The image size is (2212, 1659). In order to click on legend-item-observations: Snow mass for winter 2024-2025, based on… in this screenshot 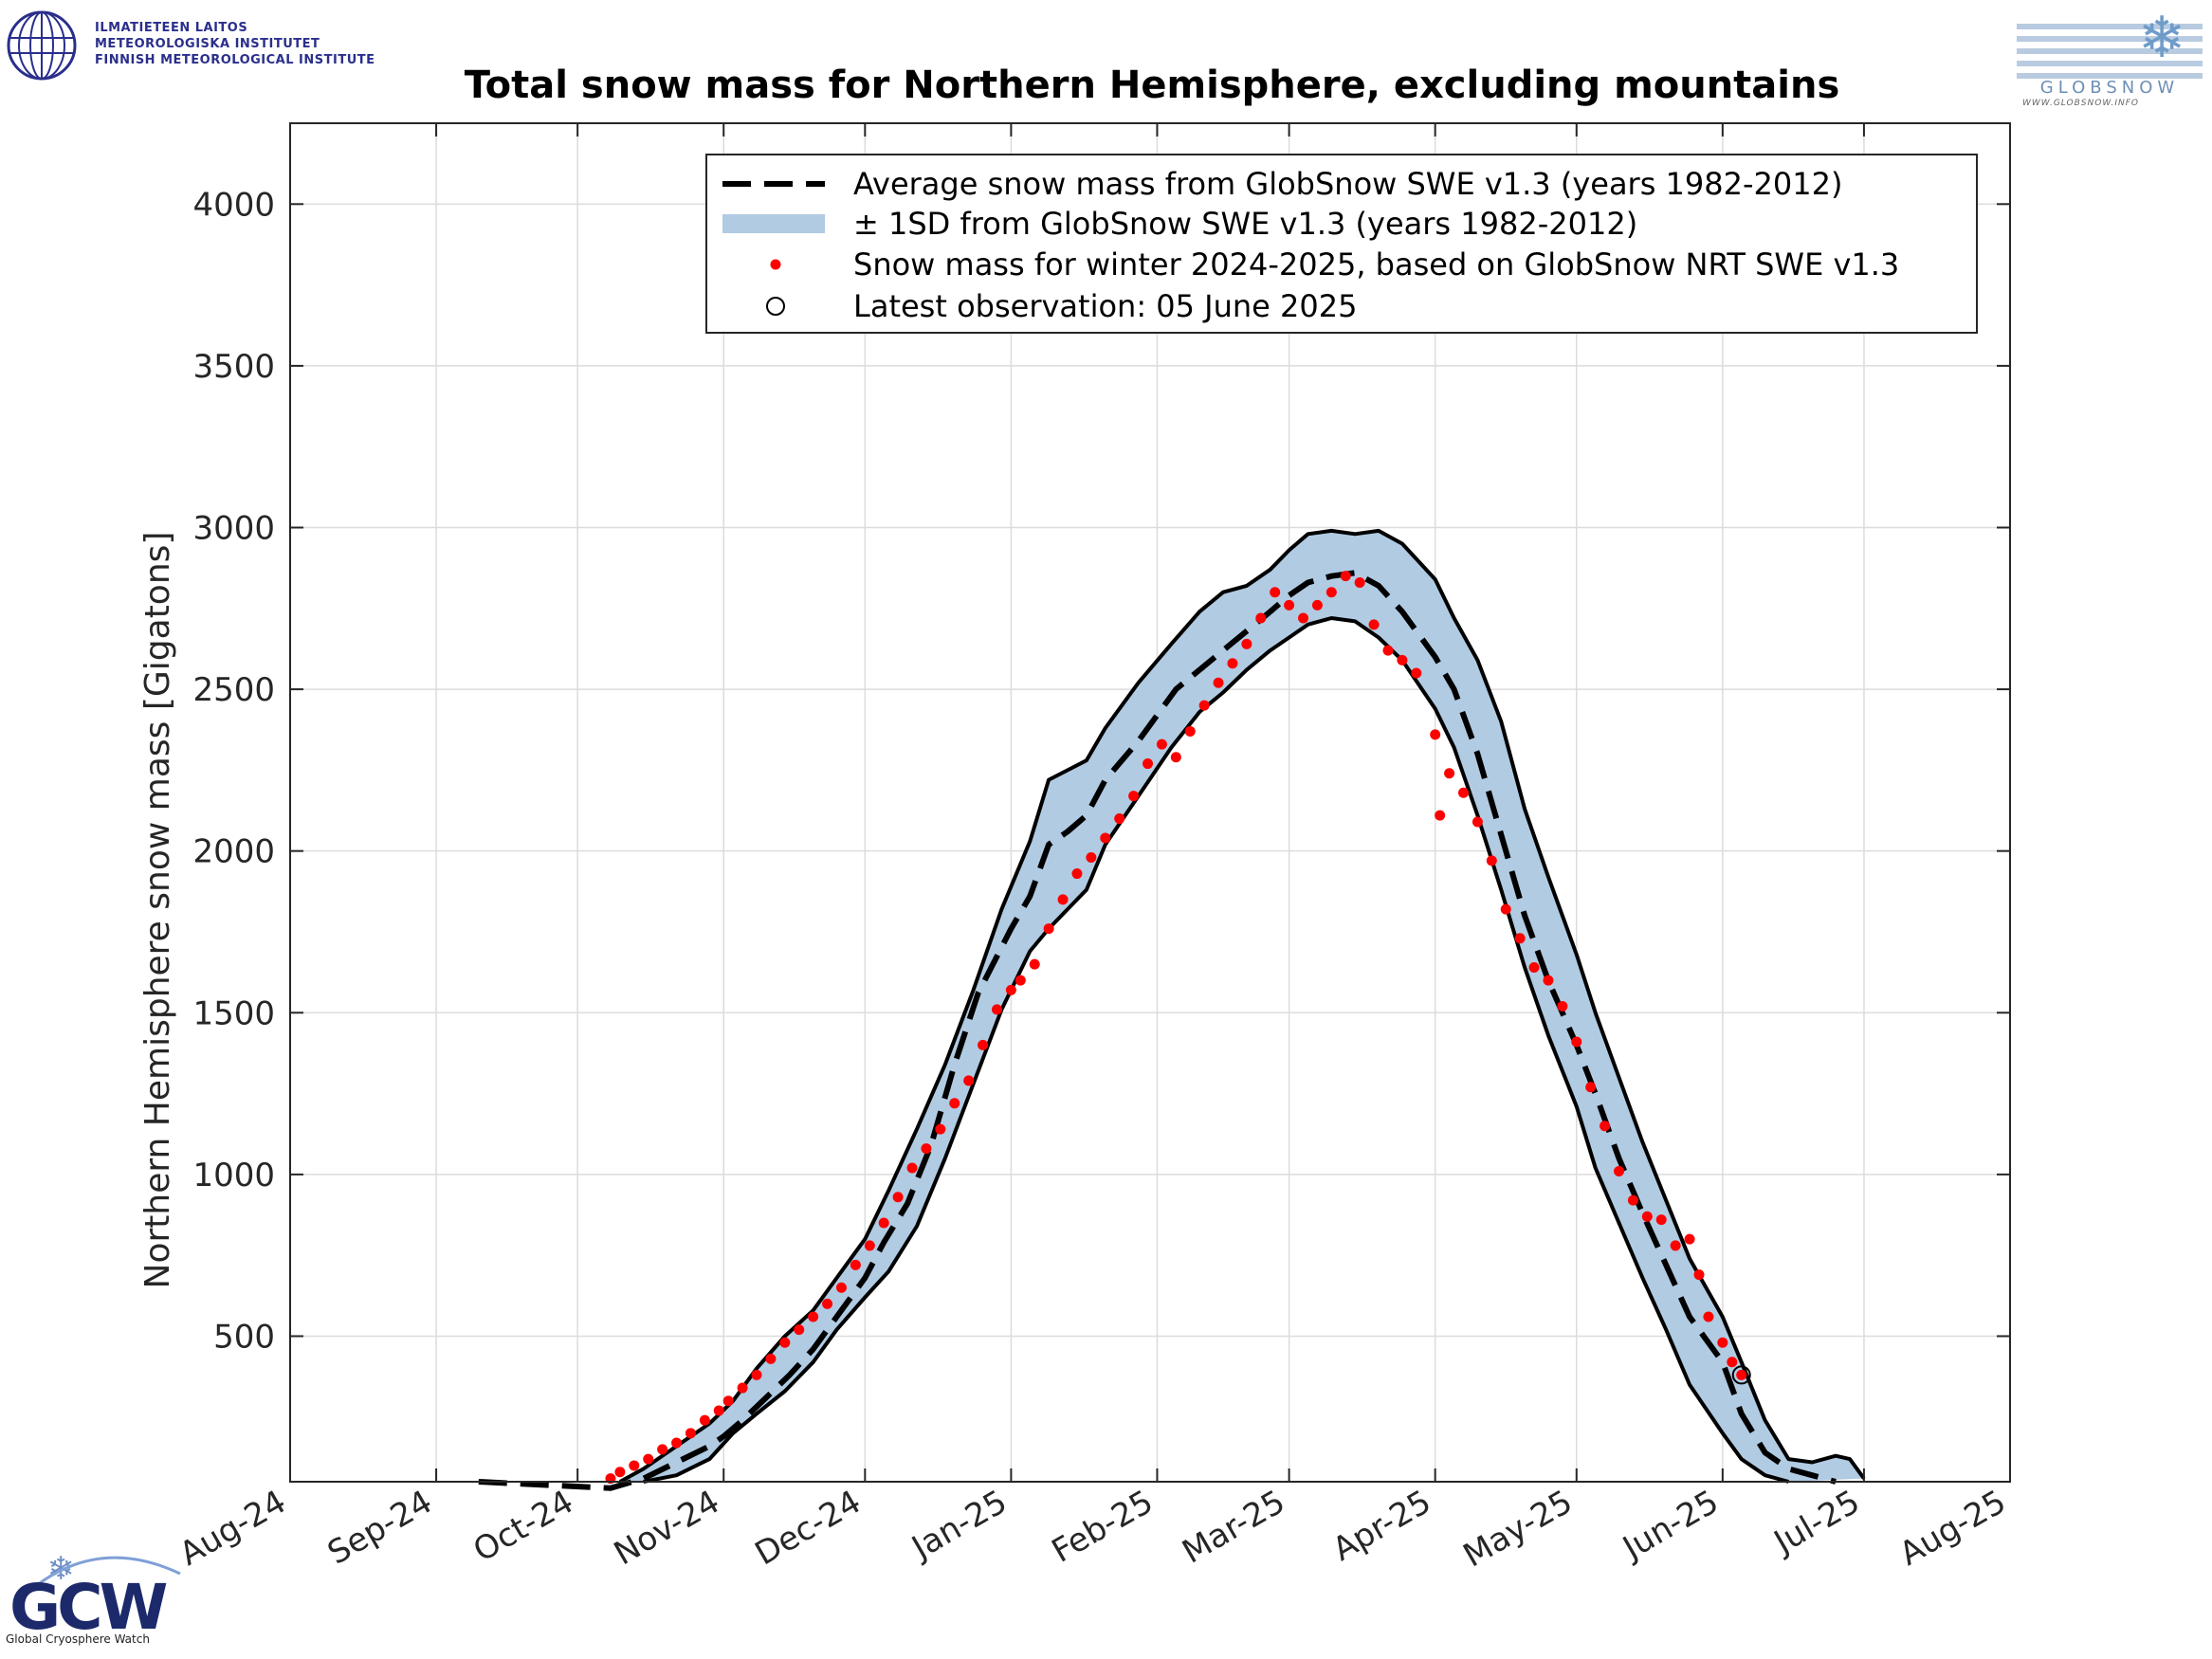, I will do `click(1376, 264)`.